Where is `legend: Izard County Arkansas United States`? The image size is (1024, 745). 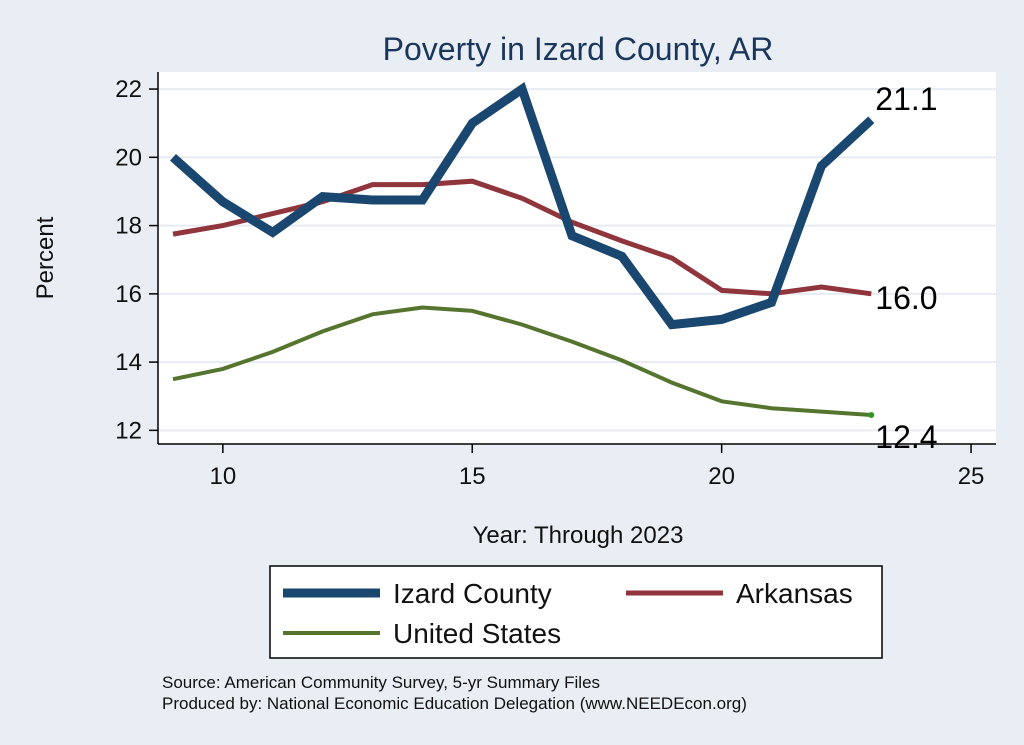 legend: Izard County Arkansas United States is located at coordinates (576, 612).